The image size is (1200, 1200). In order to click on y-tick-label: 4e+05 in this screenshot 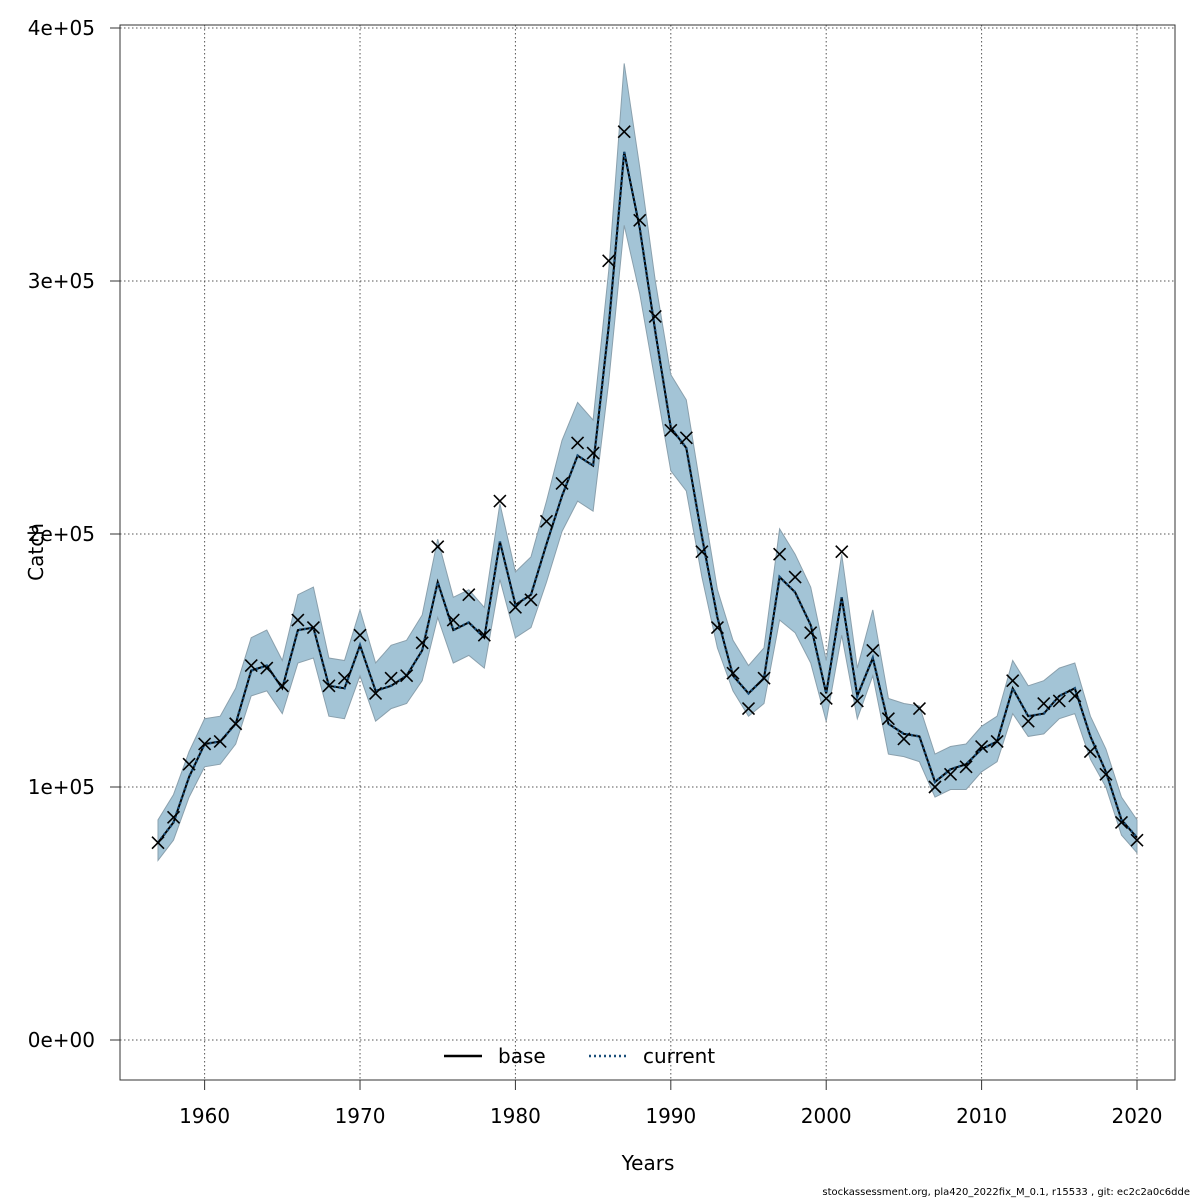, I will do `click(61, 28)`.